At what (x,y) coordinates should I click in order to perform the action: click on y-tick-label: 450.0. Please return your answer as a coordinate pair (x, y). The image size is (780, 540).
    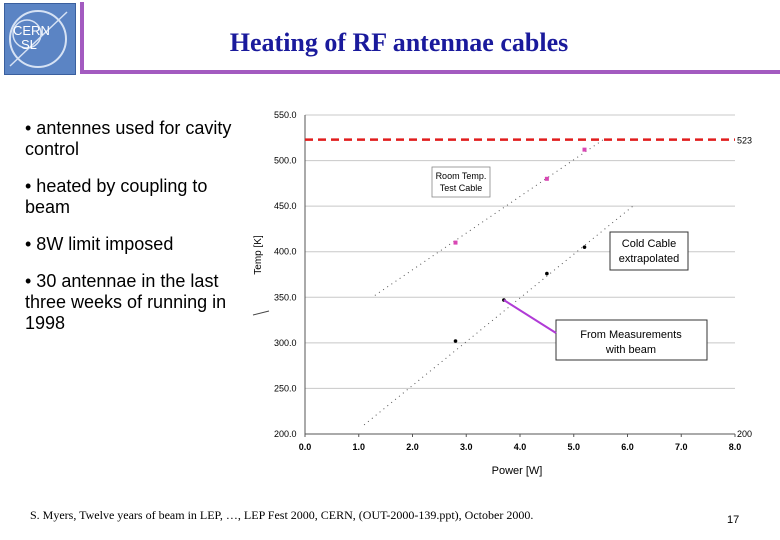
    Looking at the image, I should click on (285, 206).